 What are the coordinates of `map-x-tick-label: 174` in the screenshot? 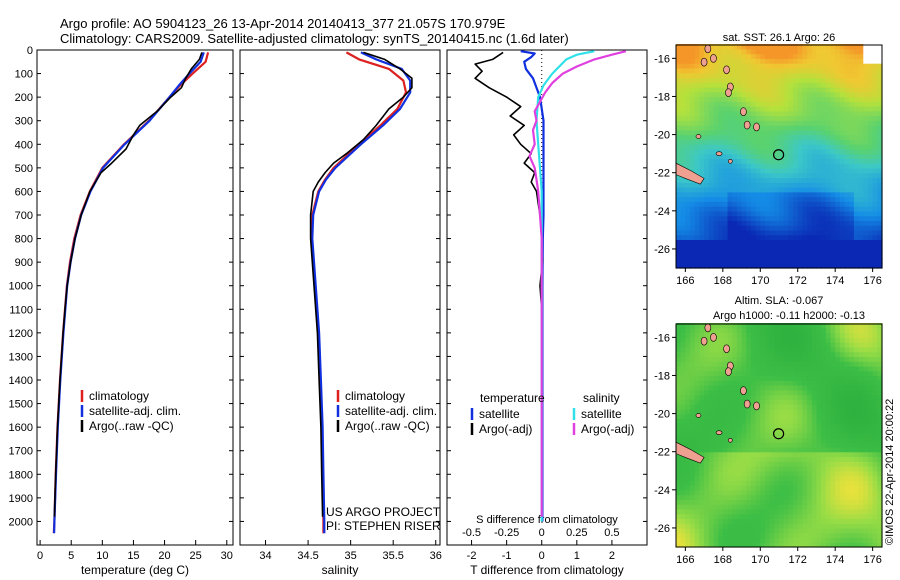 It's located at (835, 560).